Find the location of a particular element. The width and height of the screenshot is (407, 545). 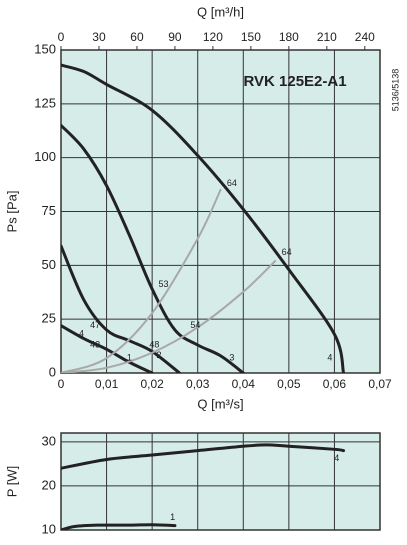

x2-tick-label: 60 is located at coordinates (137, 37).